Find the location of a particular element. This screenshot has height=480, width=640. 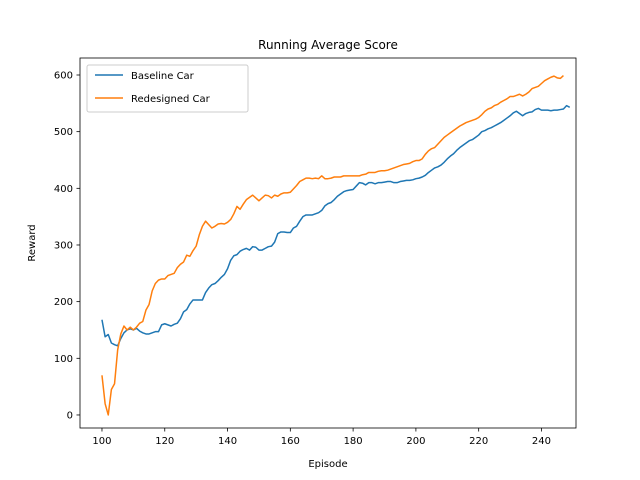

legend-box is located at coordinates (167, 88).